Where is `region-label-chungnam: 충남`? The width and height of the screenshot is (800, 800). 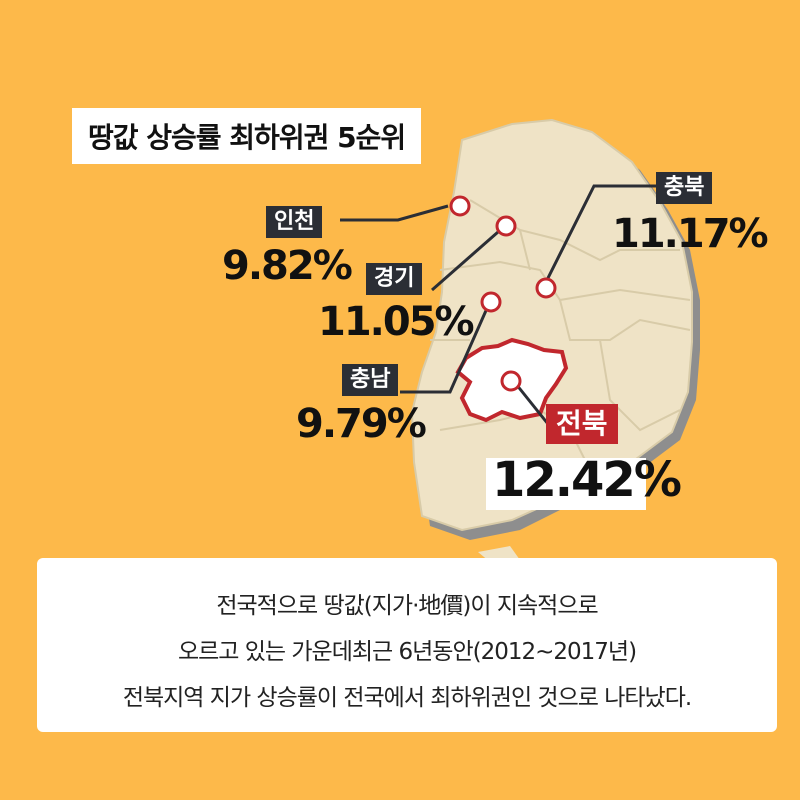
region-label-chungnam: 충남 is located at coordinates (370, 380).